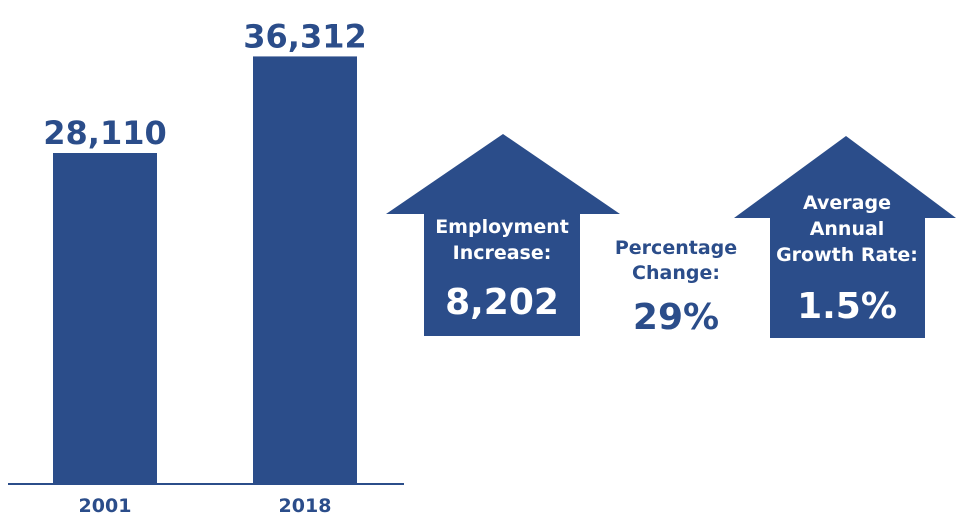 This screenshot has height=519, width=956. What do you see at coordinates (104, 133) in the screenshot?
I see `bar-value-label-2001: 28,110` at bounding box center [104, 133].